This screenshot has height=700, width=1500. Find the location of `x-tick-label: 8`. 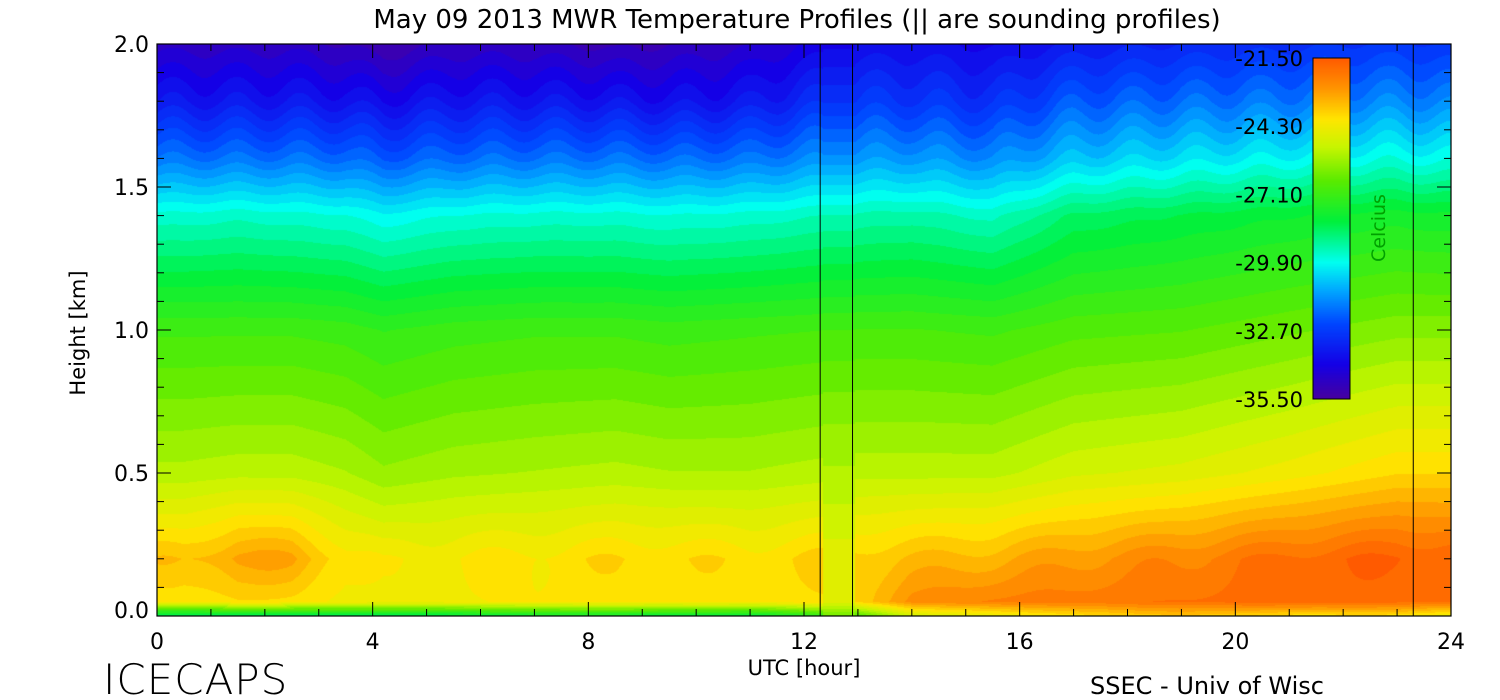

x-tick-label: 8 is located at coordinates (588, 642).